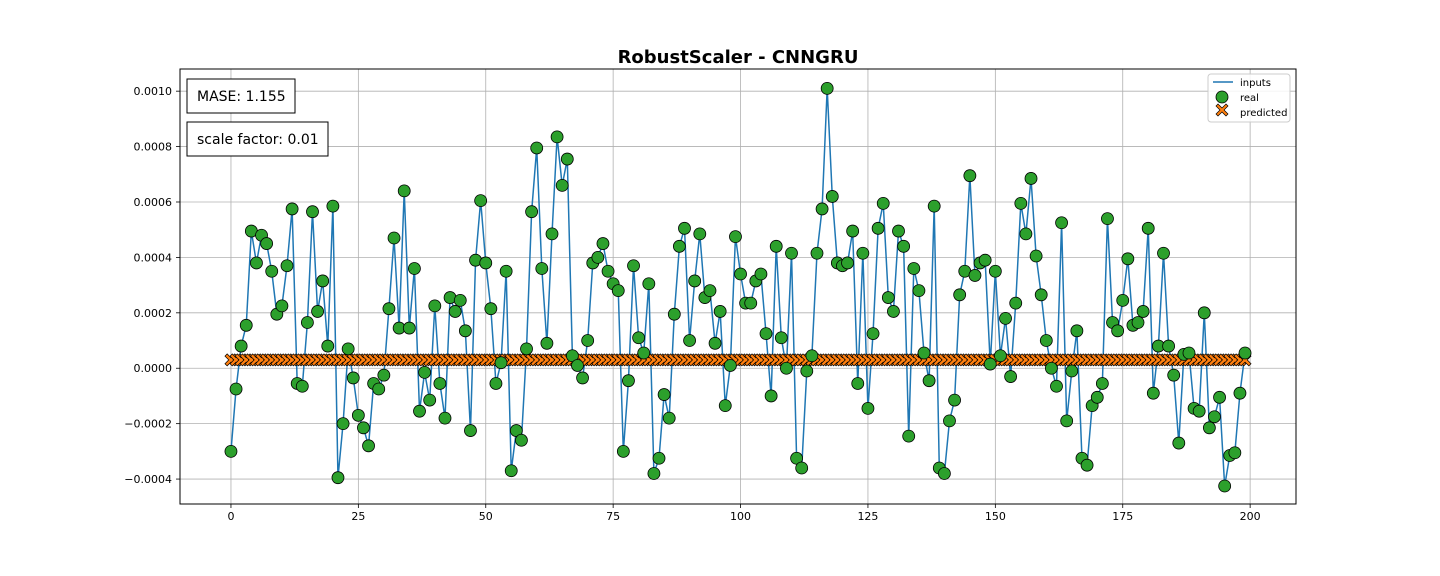  I want to click on y-tick-label: −0.0002, so click(148, 424).